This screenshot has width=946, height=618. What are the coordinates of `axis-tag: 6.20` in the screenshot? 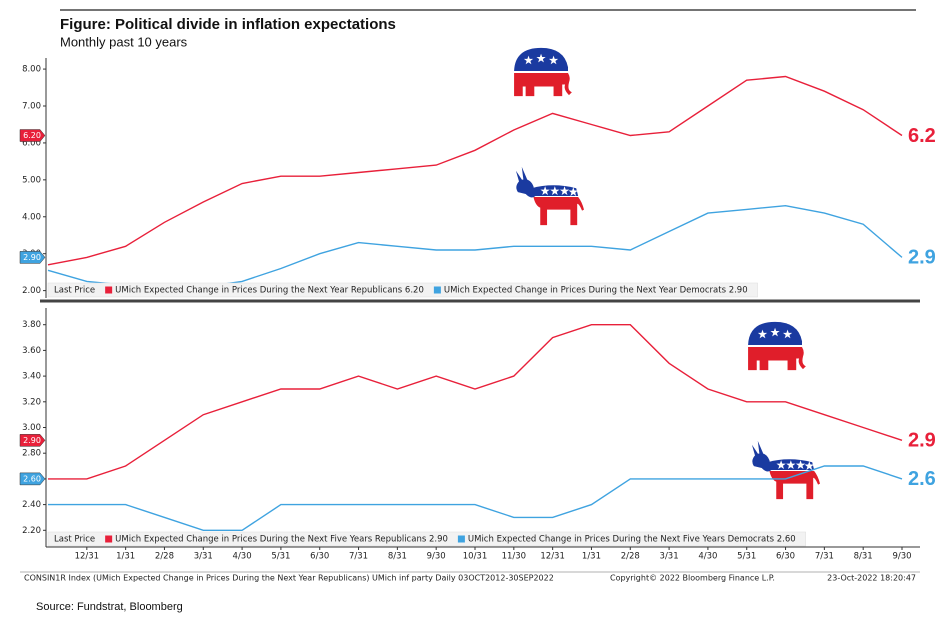 It's located at (32, 135).